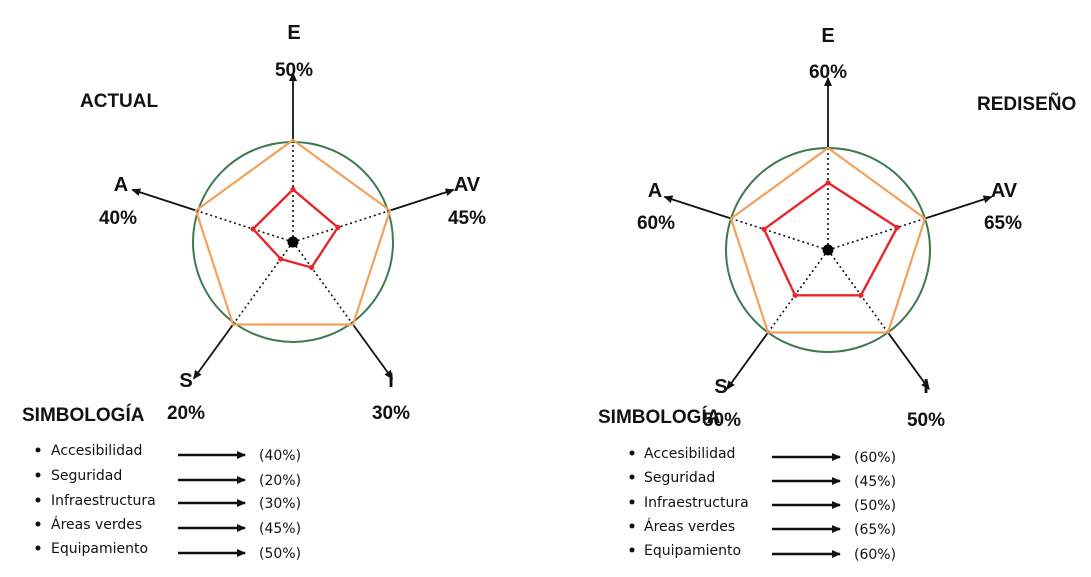 The image size is (1091, 577). I want to click on legend-item: Equipamiento (60%), so click(762, 553).